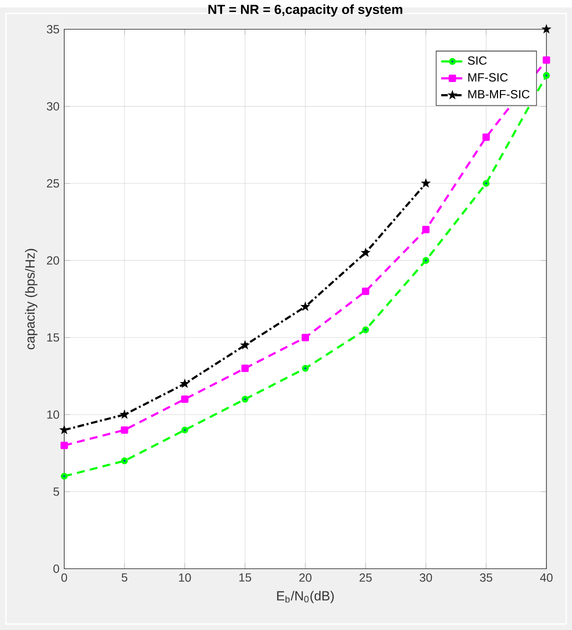  What do you see at coordinates (53, 260) in the screenshot?
I see `y-tick-label: 20` at bounding box center [53, 260].